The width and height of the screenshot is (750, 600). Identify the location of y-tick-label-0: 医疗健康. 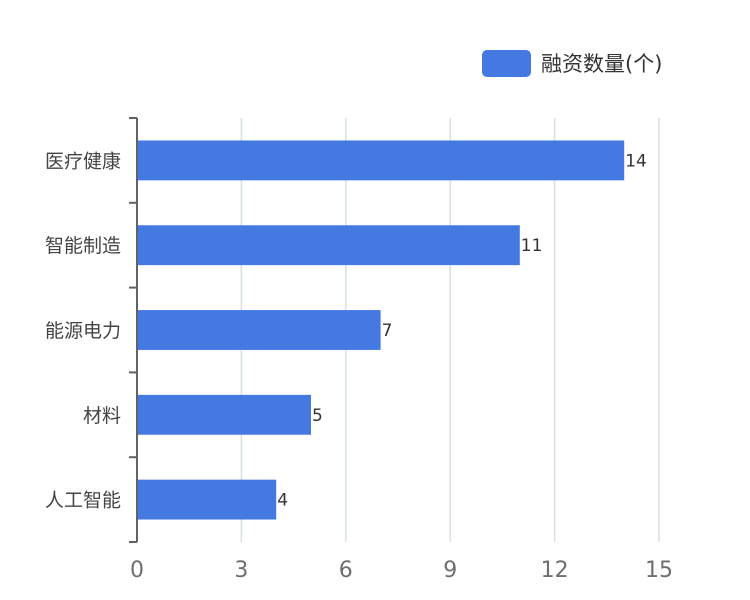
(83, 161).